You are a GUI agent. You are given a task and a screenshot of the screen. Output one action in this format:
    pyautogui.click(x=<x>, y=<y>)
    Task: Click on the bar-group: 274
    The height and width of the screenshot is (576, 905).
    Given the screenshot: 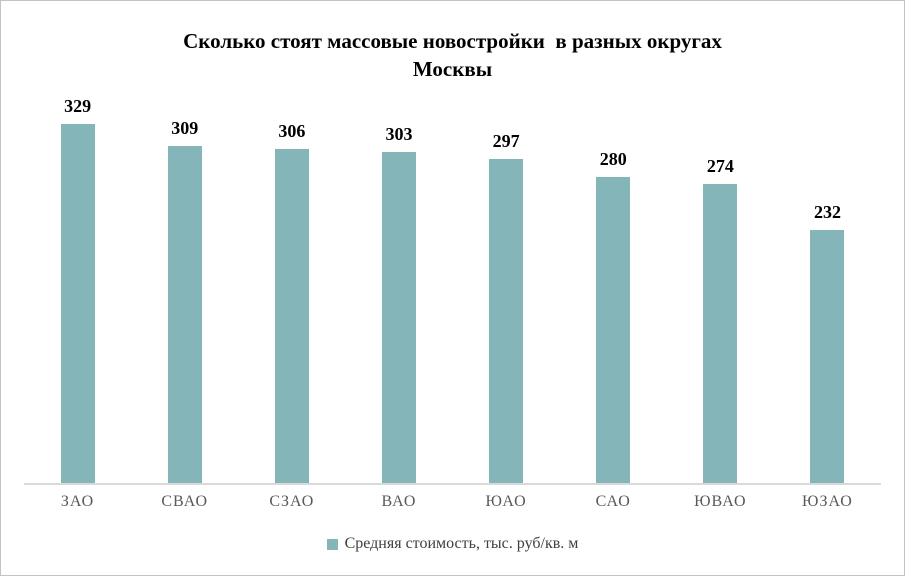 What is the action you would take?
    pyautogui.click(x=720, y=319)
    